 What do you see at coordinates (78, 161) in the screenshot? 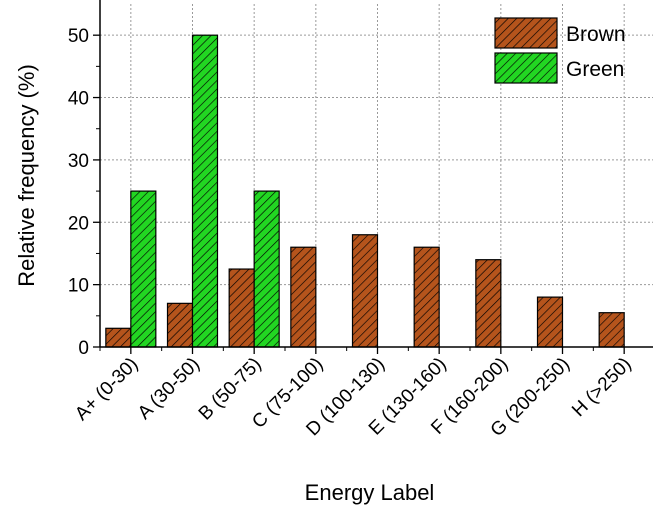
I see `y-tick-label: 30` at bounding box center [78, 161].